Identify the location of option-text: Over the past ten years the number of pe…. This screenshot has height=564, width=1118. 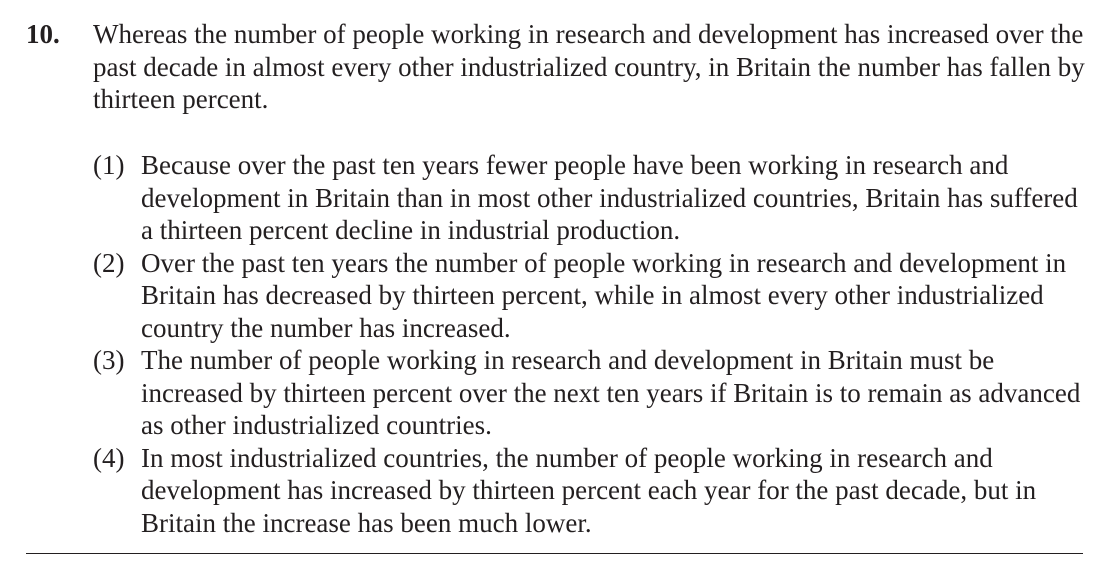
(604, 295).